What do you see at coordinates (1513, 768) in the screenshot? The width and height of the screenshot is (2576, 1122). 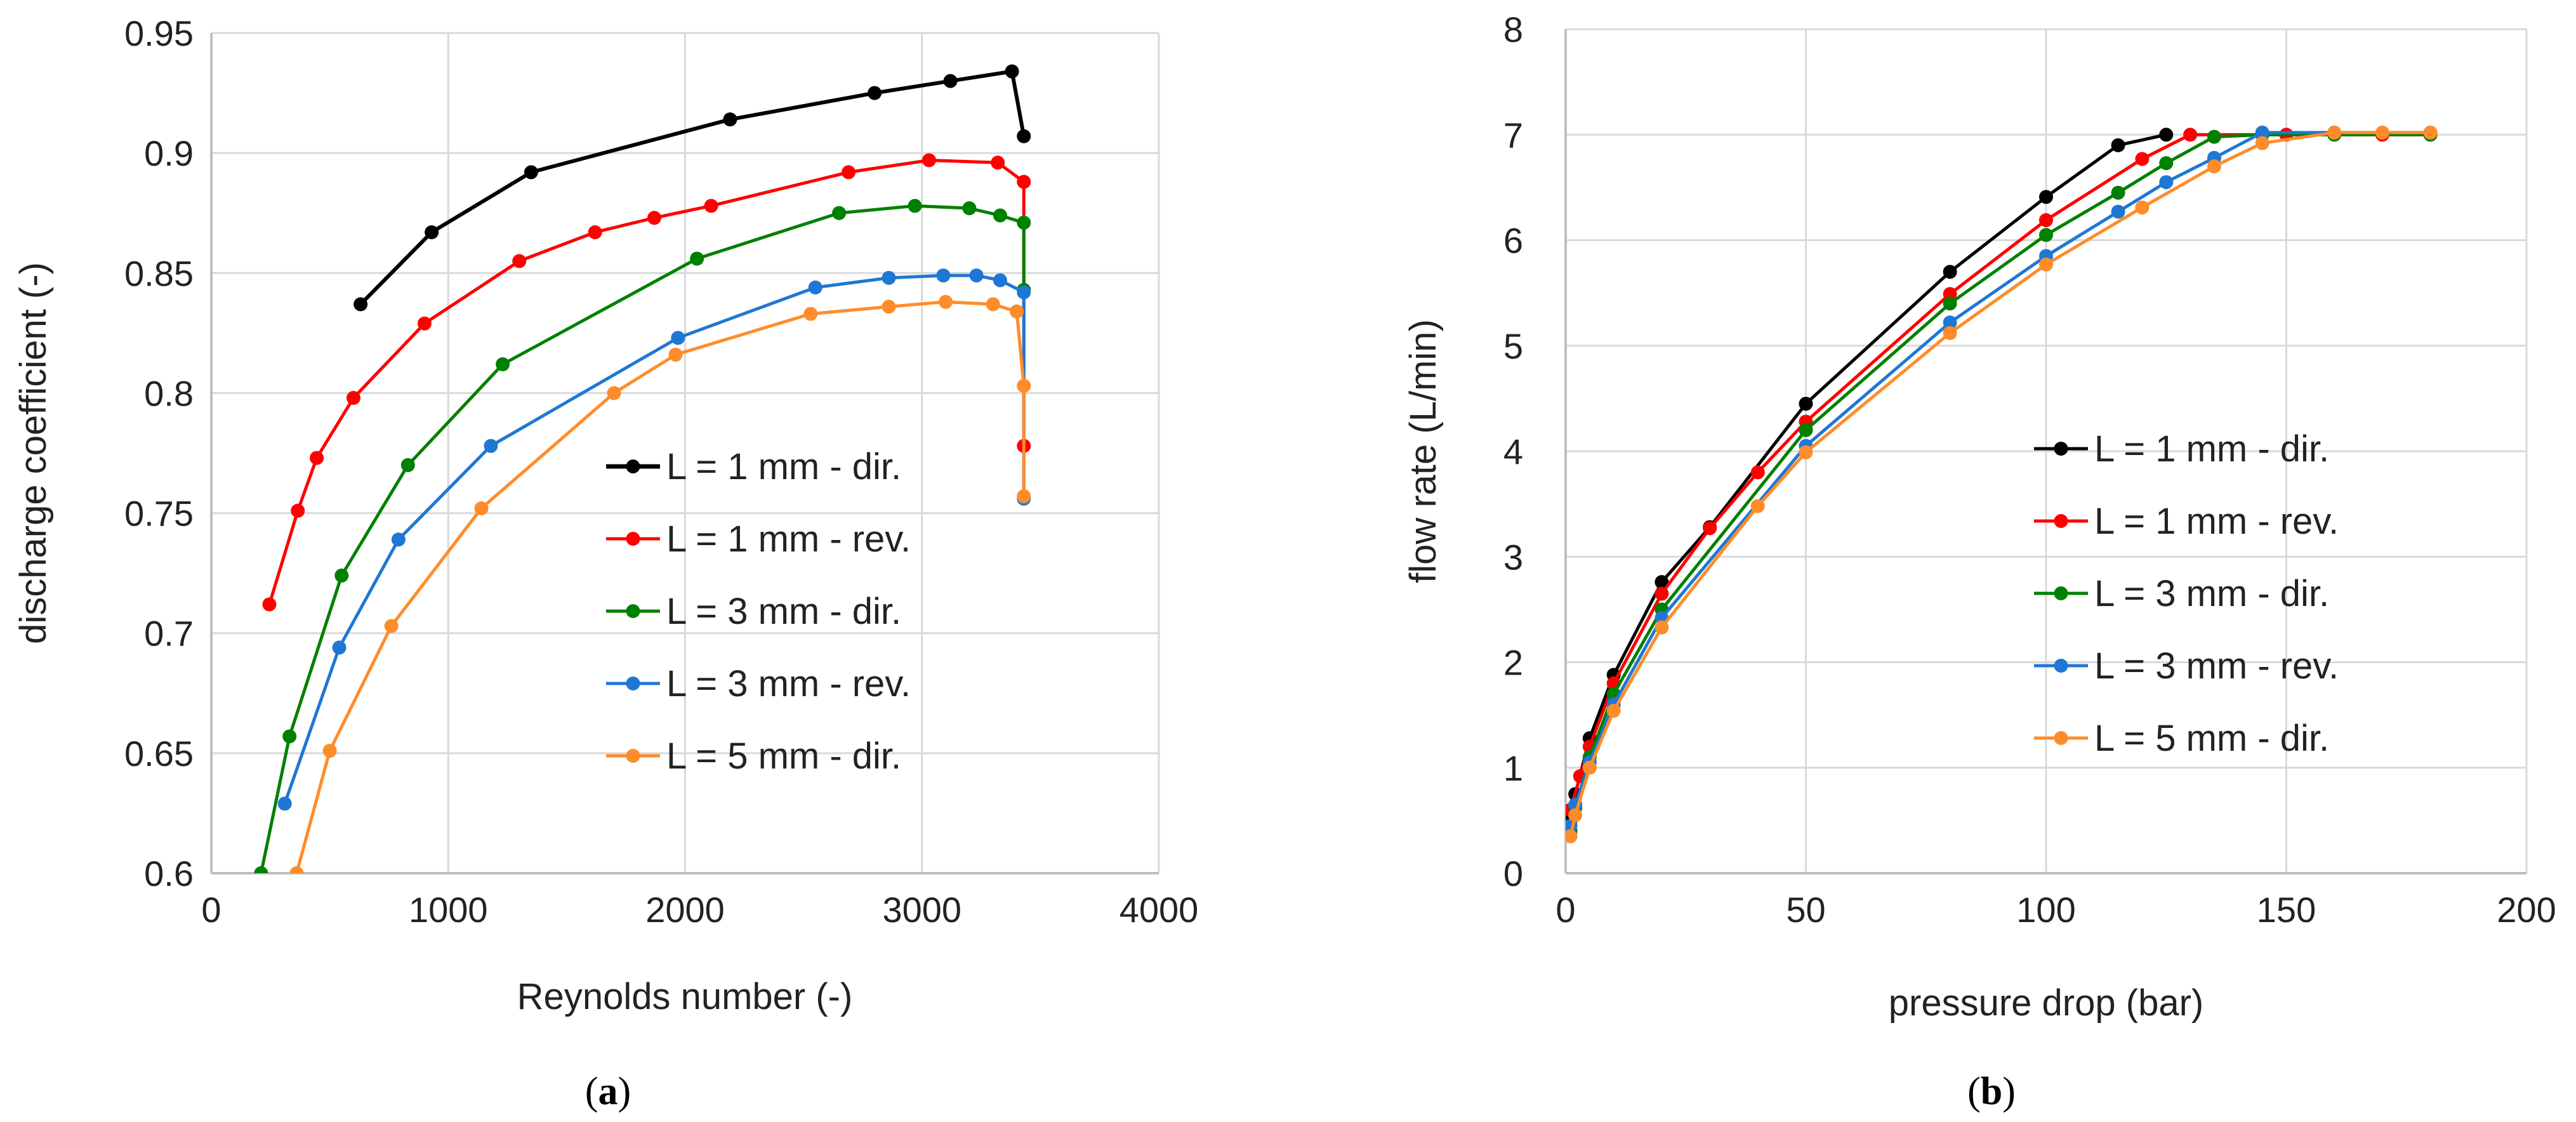 I see `y-tick-label: 1` at bounding box center [1513, 768].